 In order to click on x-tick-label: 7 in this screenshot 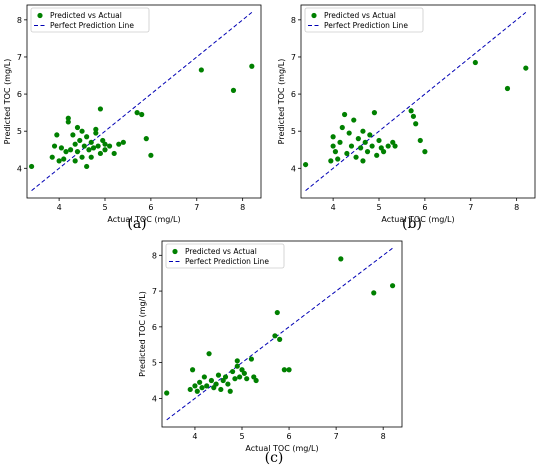, I will do `click(196, 207)`.